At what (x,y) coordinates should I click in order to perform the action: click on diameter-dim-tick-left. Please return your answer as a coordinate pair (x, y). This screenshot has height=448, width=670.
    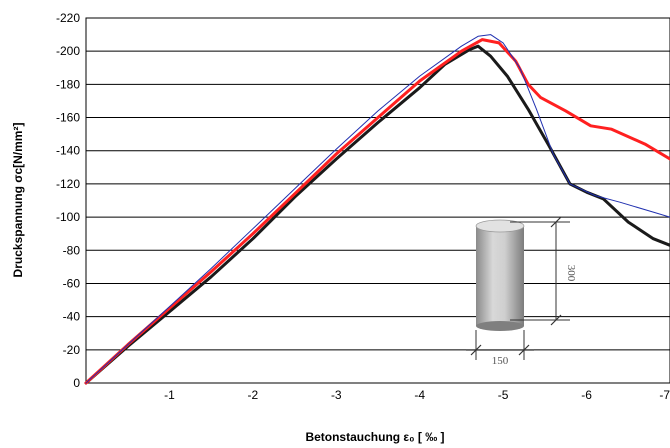
    Looking at the image, I should click on (476, 350).